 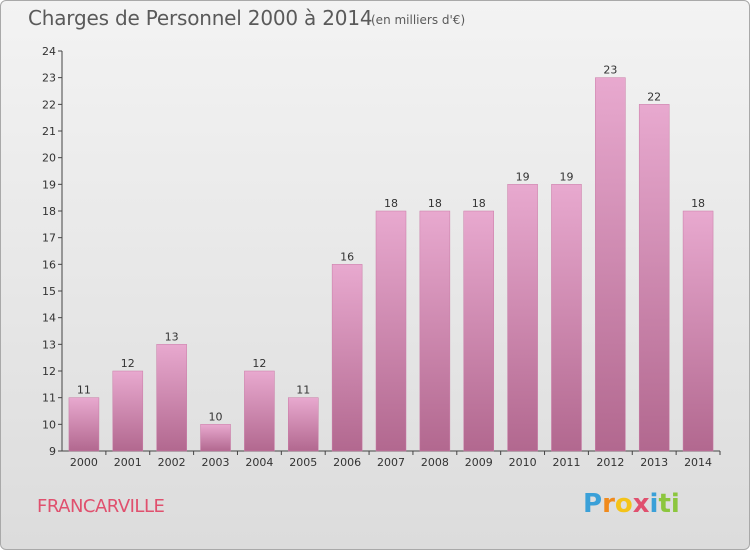 I want to click on data-label: 10, so click(x=216, y=416).